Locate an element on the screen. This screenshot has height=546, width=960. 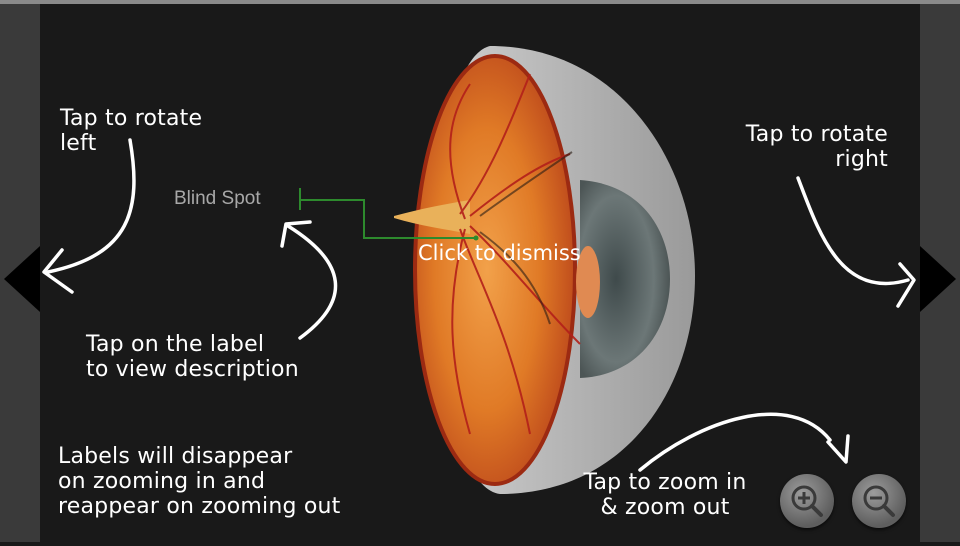
dismiss-text: Click to dismiss is located at coordinates (499, 253).